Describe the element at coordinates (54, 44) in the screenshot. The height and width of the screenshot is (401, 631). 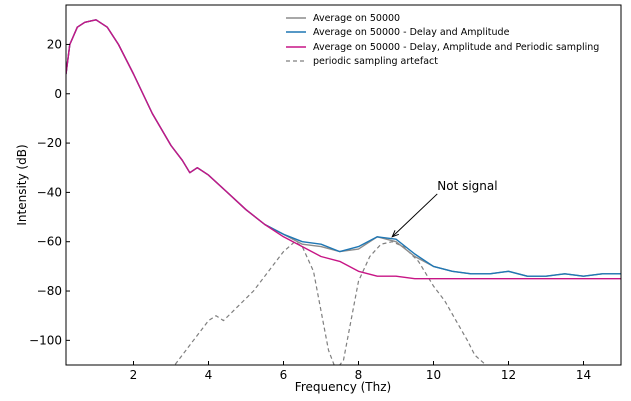
I see `y-tick-label: 20` at that location.